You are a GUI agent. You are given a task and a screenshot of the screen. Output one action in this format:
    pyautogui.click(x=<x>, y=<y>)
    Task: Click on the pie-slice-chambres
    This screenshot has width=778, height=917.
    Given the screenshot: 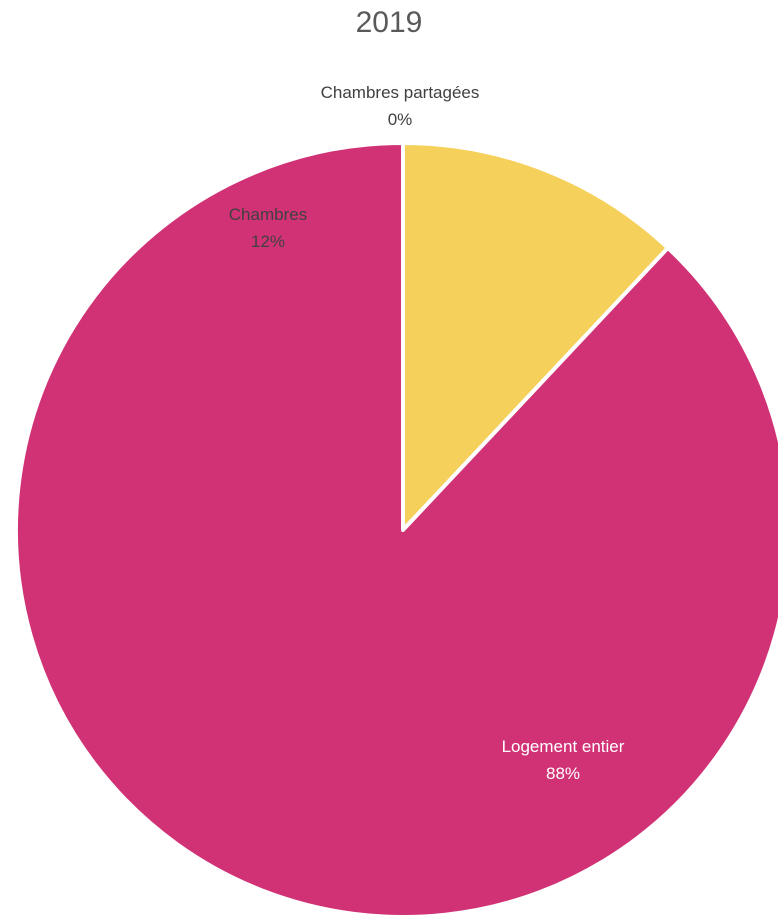 What is the action you would take?
    pyautogui.click(x=535, y=336)
    